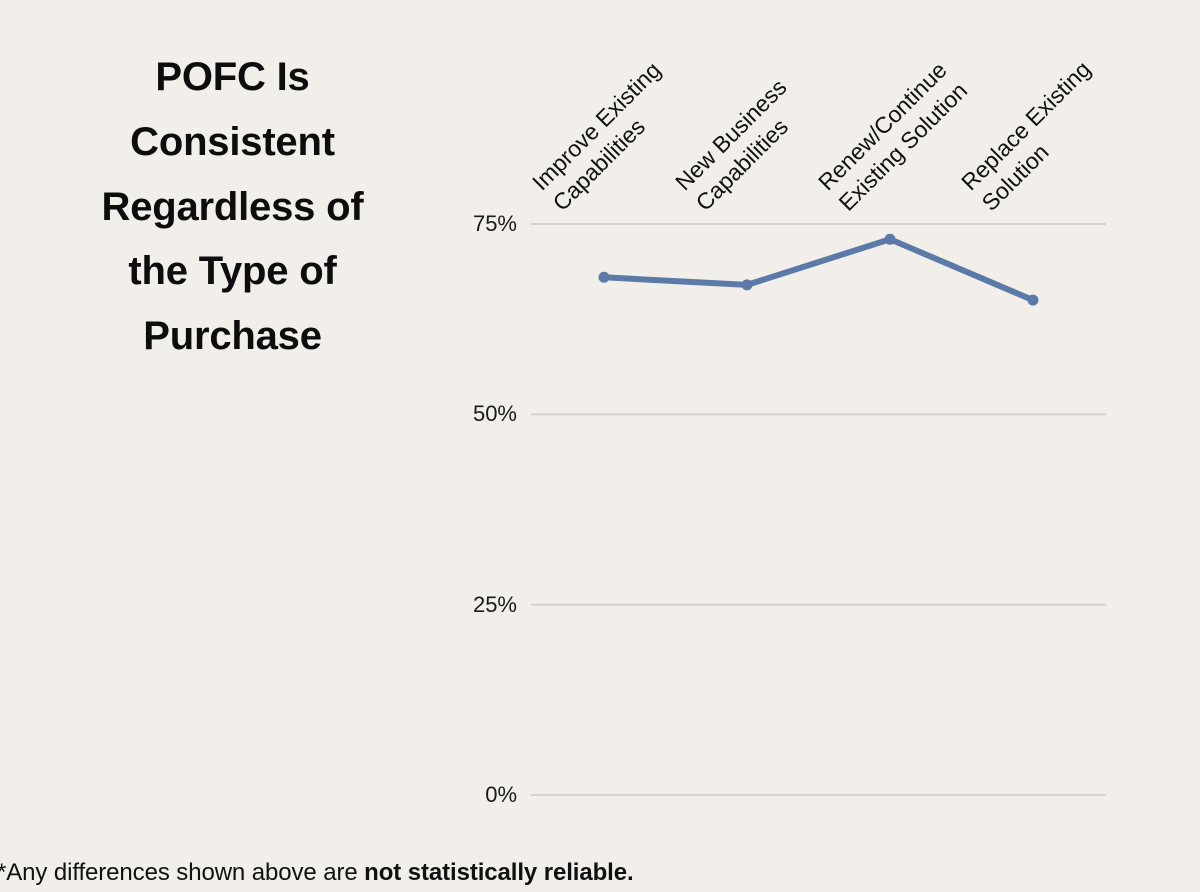 This screenshot has width=1200, height=892. What do you see at coordinates (477, 430) in the screenshot?
I see `y-axis-tick-labels: 0% 25% 50% 75%` at bounding box center [477, 430].